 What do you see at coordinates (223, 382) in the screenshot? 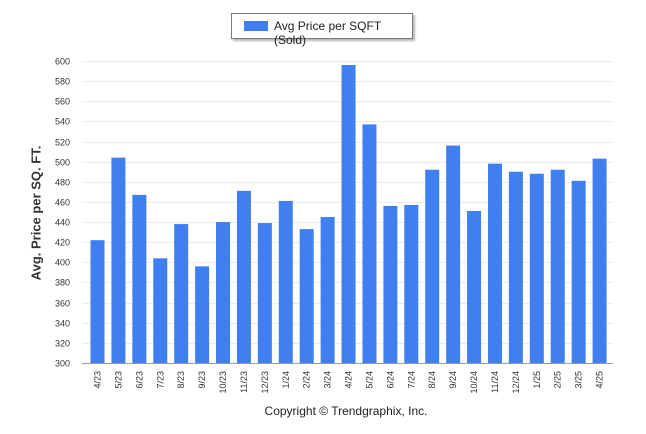
I see `x-tick-label: 10/23` at bounding box center [223, 382].